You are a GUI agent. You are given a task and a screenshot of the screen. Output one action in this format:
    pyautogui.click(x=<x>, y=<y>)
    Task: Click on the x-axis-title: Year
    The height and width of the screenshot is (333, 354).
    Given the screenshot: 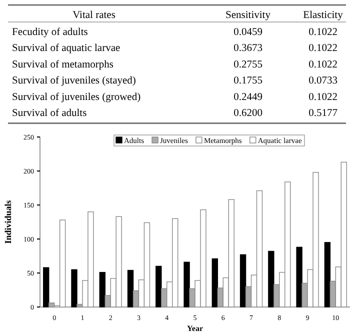 What is the action you would take?
    pyautogui.click(x=195, y=328)
    